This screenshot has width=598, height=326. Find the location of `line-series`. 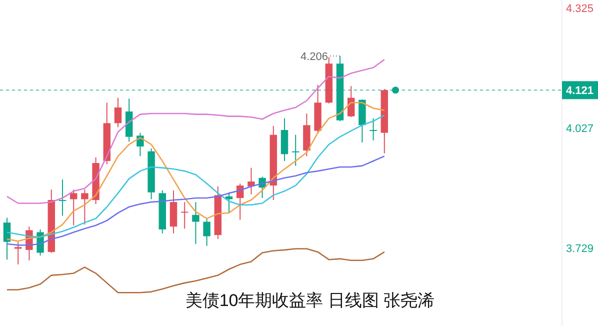

line-series is located at coordinates (196, 271).